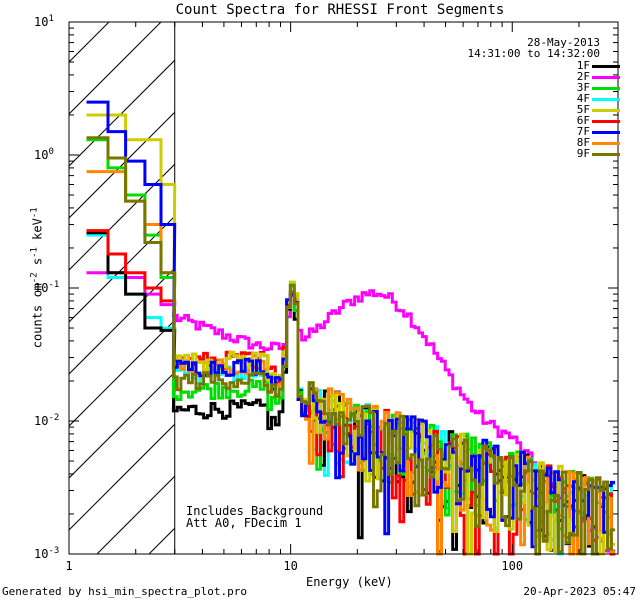  I want to click on y-tick-label: 10¹, so click(44, 21).